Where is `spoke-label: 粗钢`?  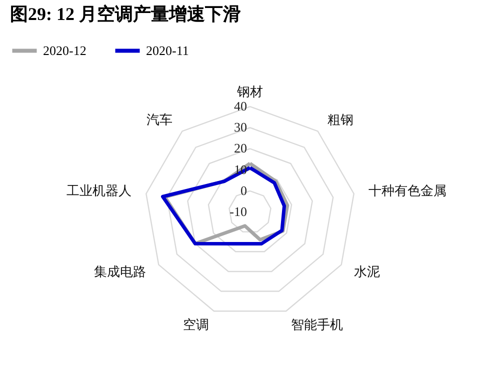
spoke-label: 粗钢 is located at coordinates (340, 119).